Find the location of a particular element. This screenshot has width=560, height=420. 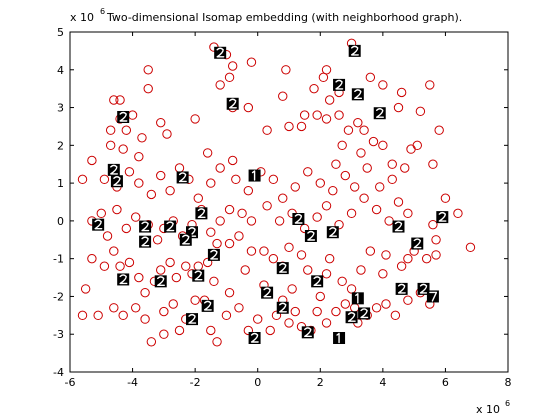

y-tick-label: 5 is located at coordinates (60, 32).